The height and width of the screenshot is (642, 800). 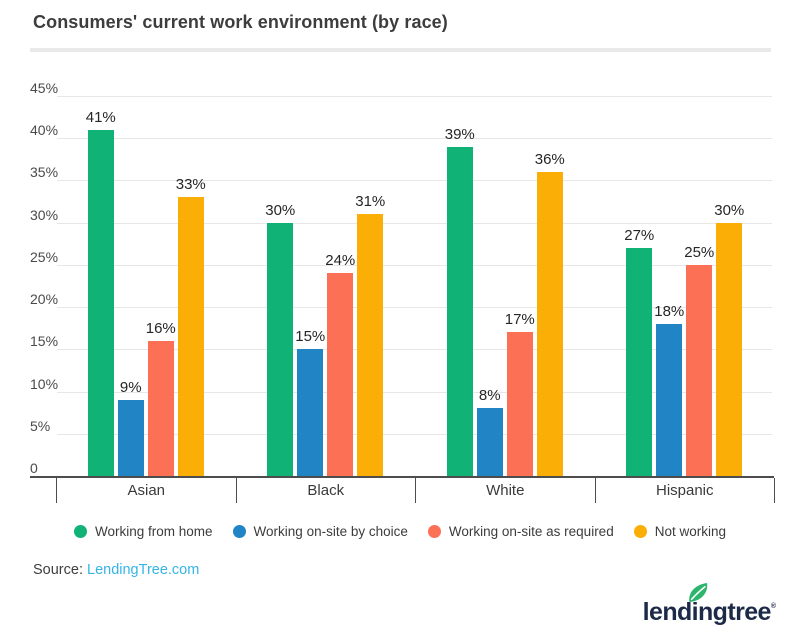 What do you see at coordinates (505, 490) in the screenshot?
I see `category-label-white: White` at bounding box center [505, 490].